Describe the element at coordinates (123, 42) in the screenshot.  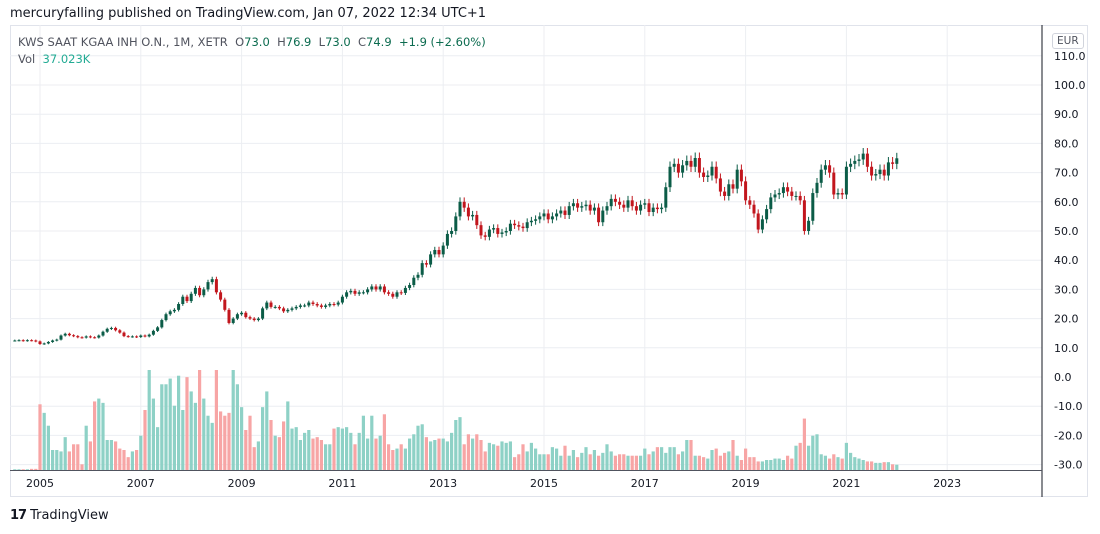
I see `symbol-title: KWS SAAT KGAA INH O.N., 1M, XETR` at that location.